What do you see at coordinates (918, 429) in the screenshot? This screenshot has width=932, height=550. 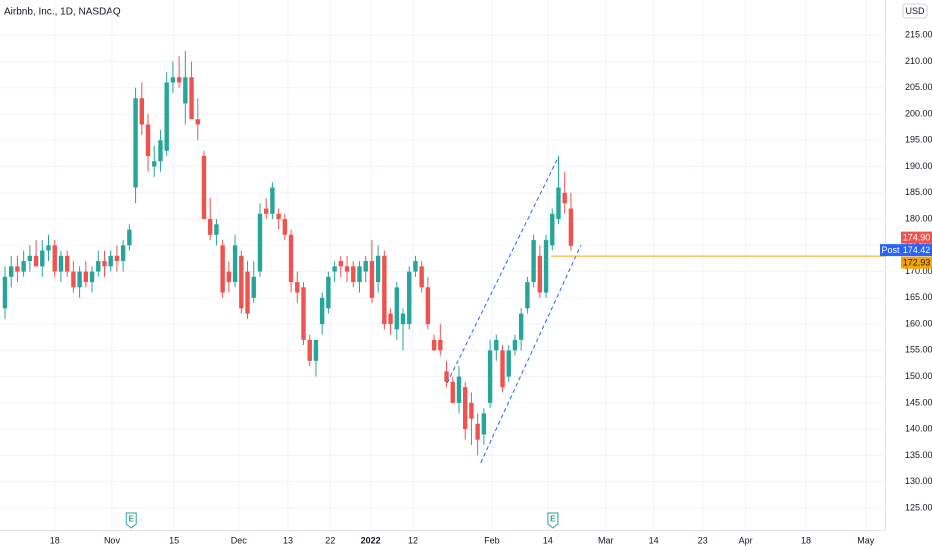 I see `y-tick-label: 140.00` at bounding box center [918, 429].